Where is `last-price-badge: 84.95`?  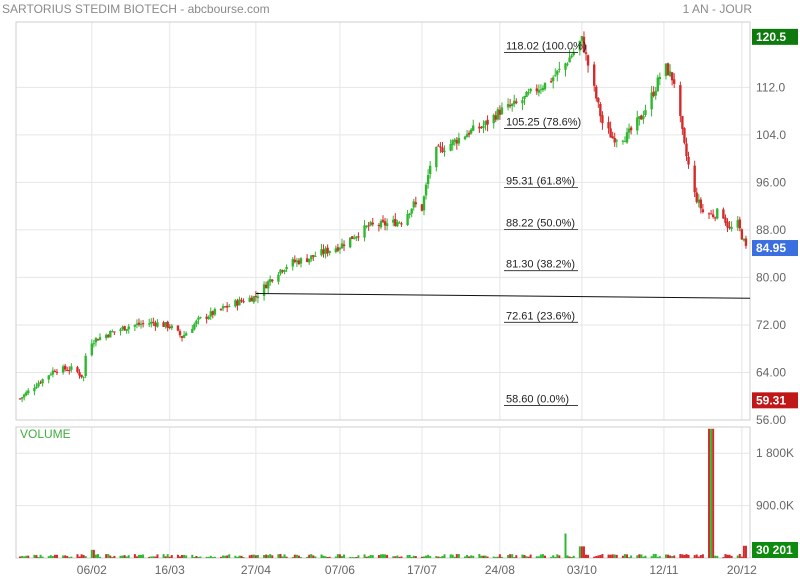
last-price-badge: 84.95 is located at coordinates (775, 248).